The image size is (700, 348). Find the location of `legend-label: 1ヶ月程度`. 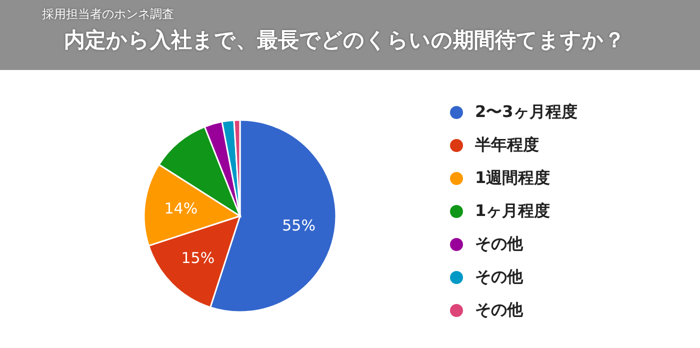

legend-label: 1ヶ月程度 is located at coordinates (512, 211).